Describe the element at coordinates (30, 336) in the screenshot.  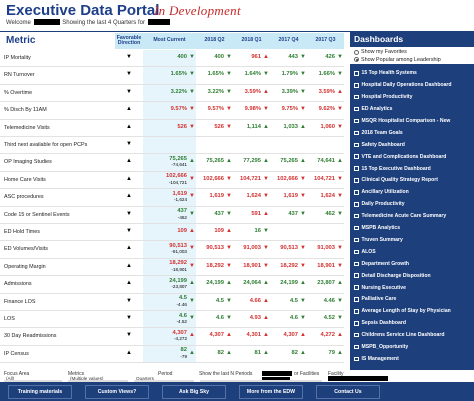
I see `metric-name: 30 Day Readmissions` at that location.